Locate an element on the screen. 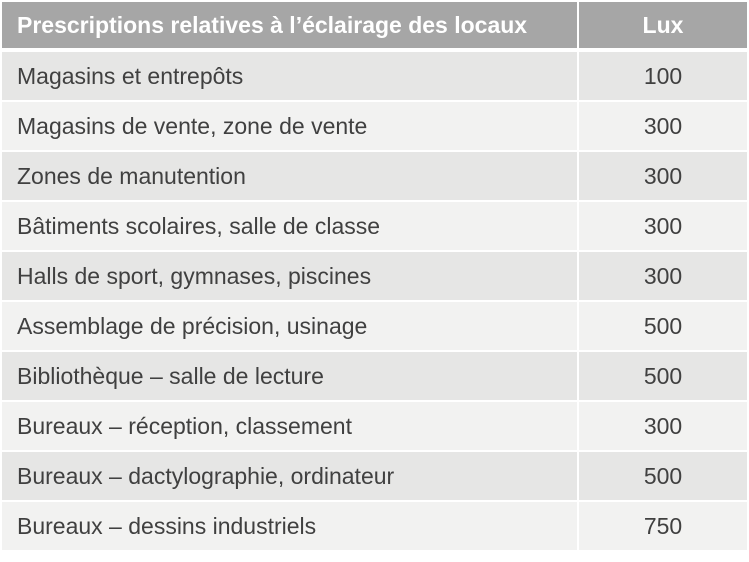 This screenshot has height=562, width=749. row-lux-value: 100 is located at coordinates (663, 77).